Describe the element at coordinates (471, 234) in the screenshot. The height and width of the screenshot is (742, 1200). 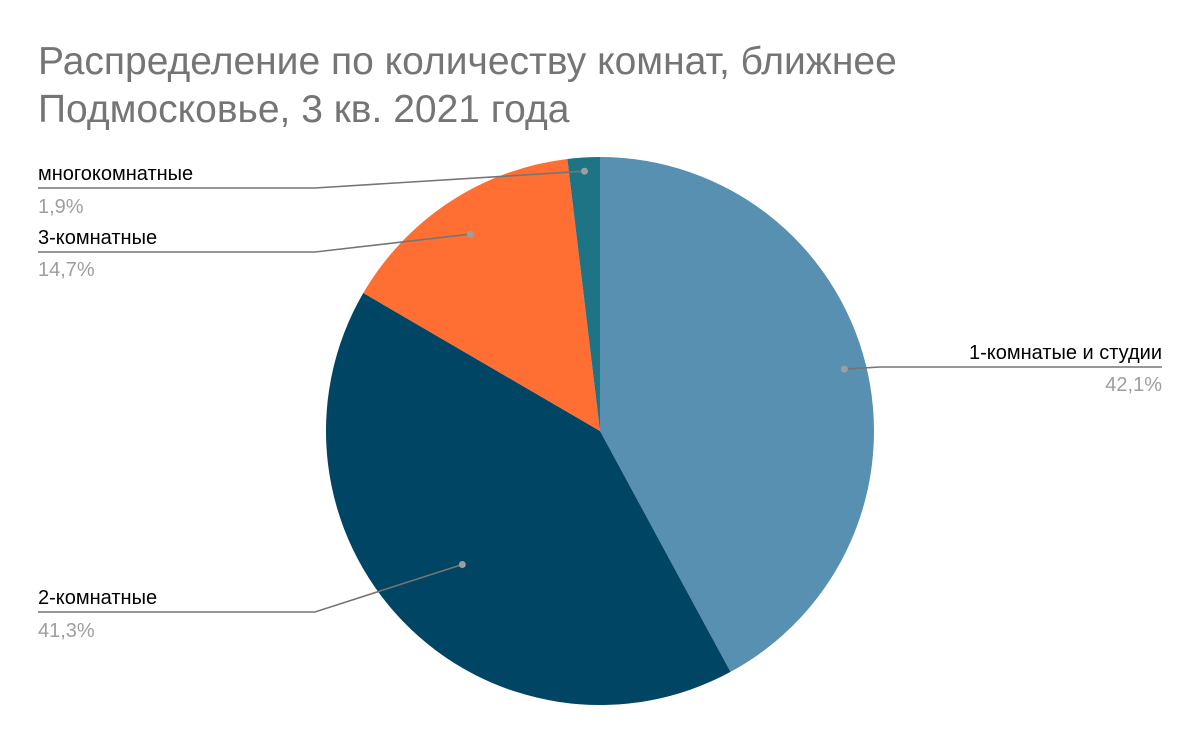
I see `leader-dot-three-room` at that location.